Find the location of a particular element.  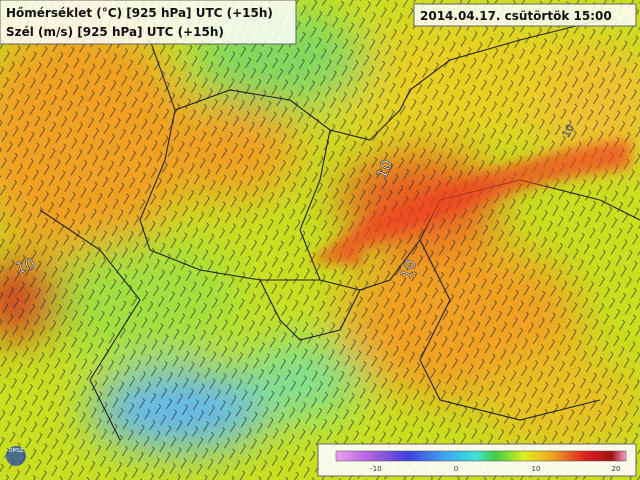

colorbar-tick: 20 is located at coordinates (616, 469).